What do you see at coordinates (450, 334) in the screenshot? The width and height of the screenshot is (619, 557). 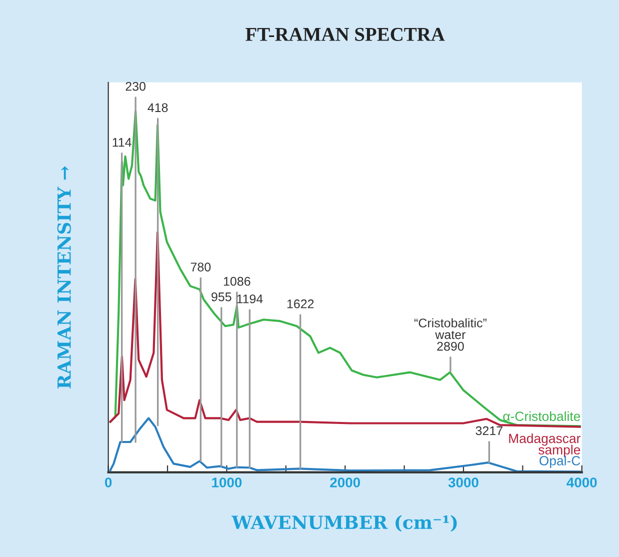 I see `annotation: “Cristobalitic” water 2890` at bounding box center [450, 334].